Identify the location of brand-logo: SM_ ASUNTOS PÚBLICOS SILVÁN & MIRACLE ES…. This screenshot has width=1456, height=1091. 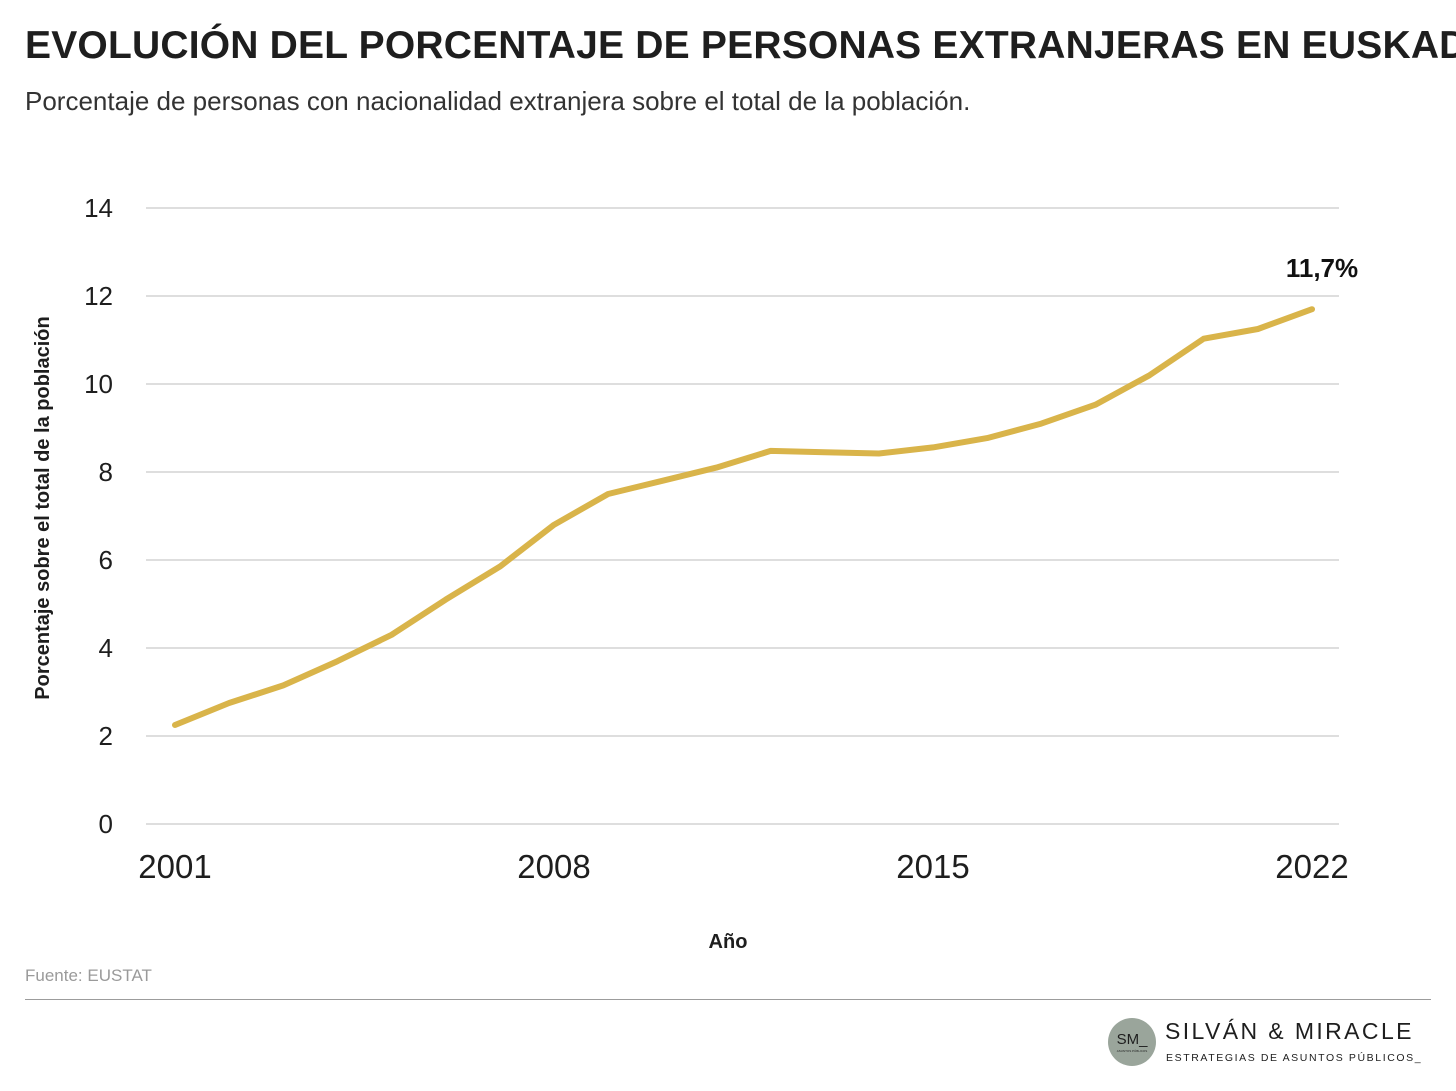
(1273, 1043).